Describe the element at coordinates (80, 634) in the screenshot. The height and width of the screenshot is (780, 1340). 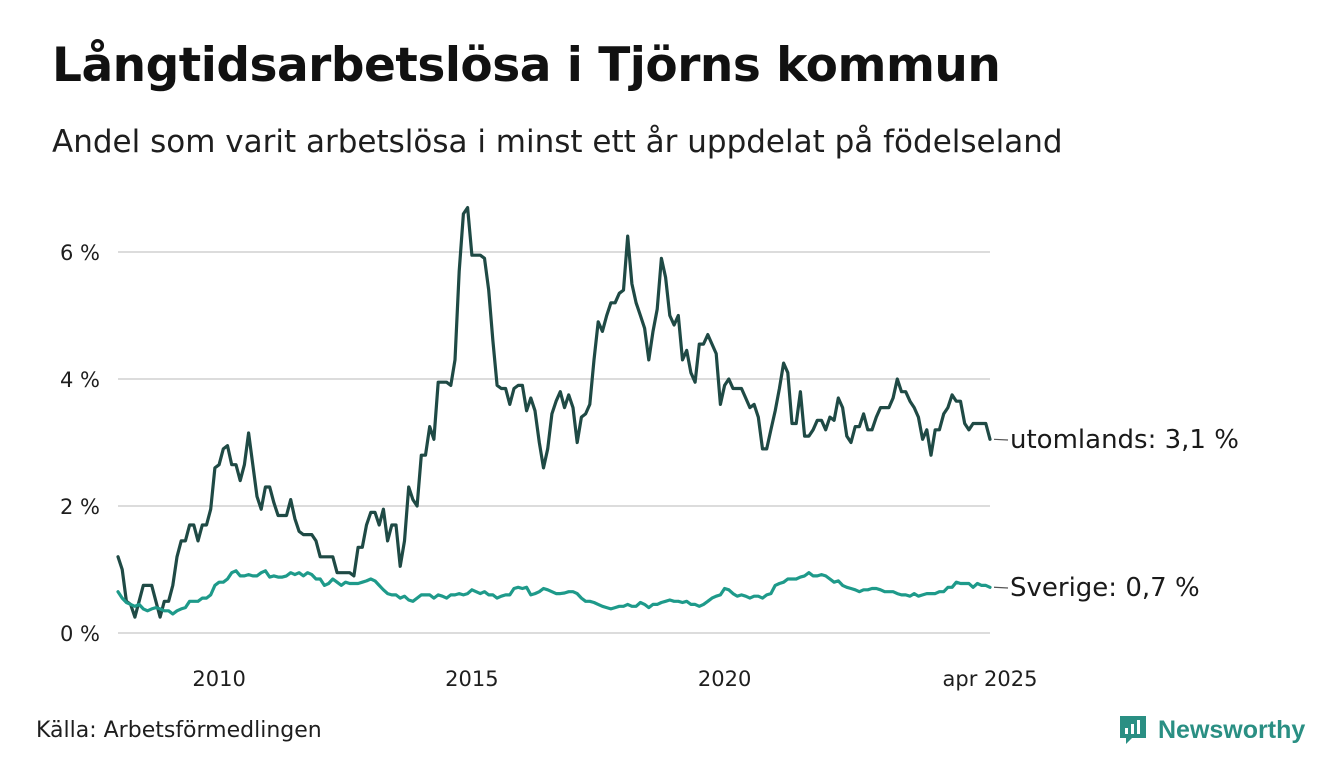
I see `y-tick-label: 0 %` at that location.